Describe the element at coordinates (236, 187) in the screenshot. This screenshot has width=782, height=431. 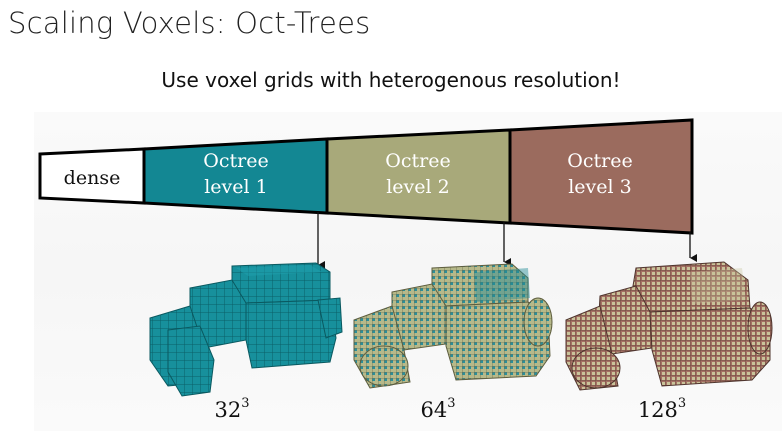
I see `level-1-label-line2: level 1` at that location.